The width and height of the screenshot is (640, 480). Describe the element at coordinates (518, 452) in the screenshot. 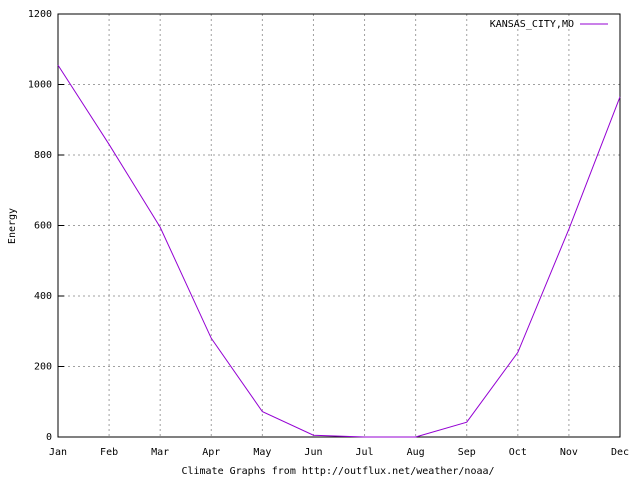

I see `x-tick-label: Oct` at that location.